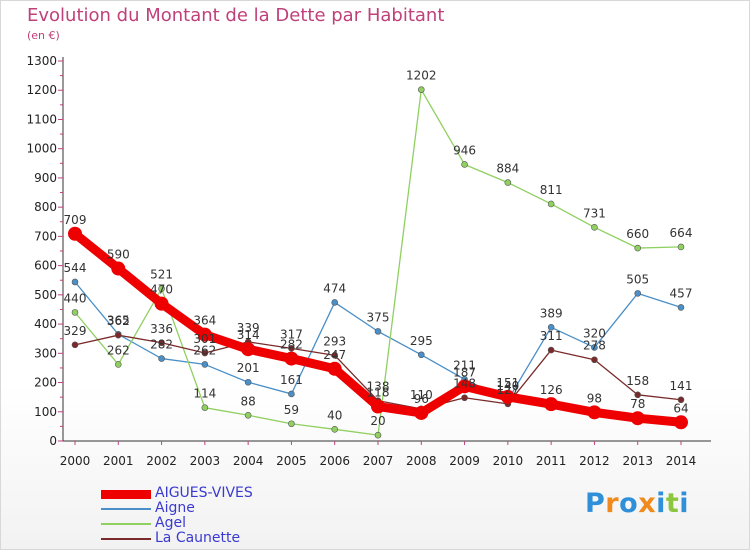  Describe the element at coordinates (464, 461) in the screenshot. I see `x-tick-label: 2009` at that location.